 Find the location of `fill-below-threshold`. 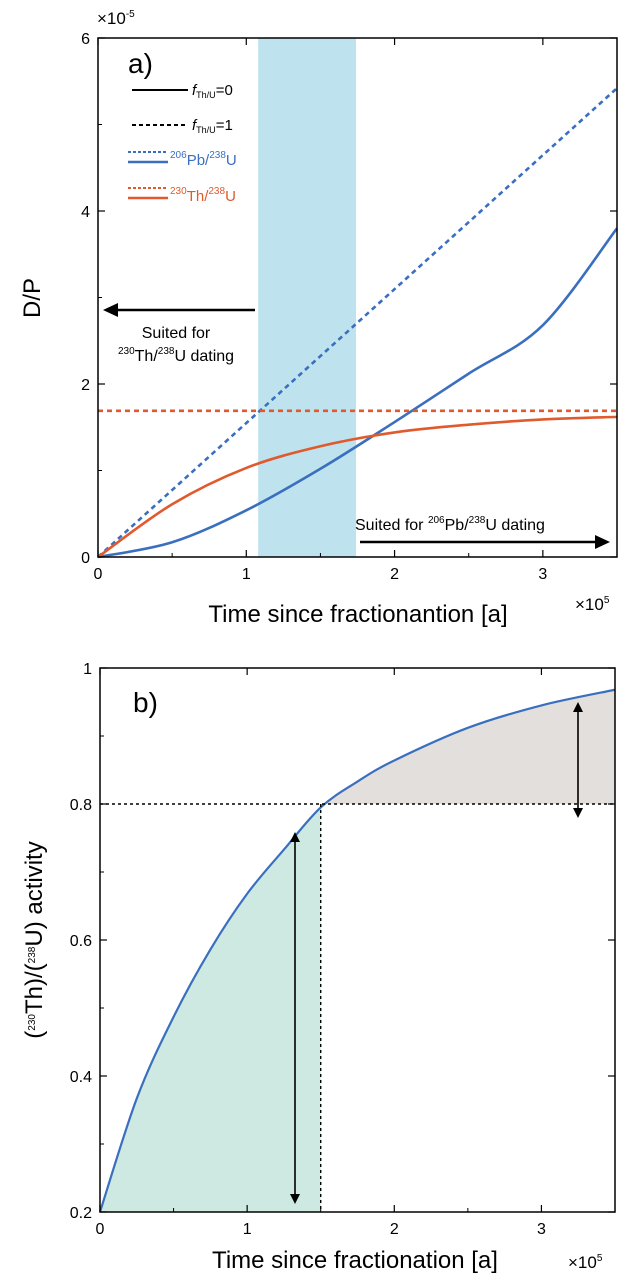

fill-below-threshold is located at coordinates (210, 1009).